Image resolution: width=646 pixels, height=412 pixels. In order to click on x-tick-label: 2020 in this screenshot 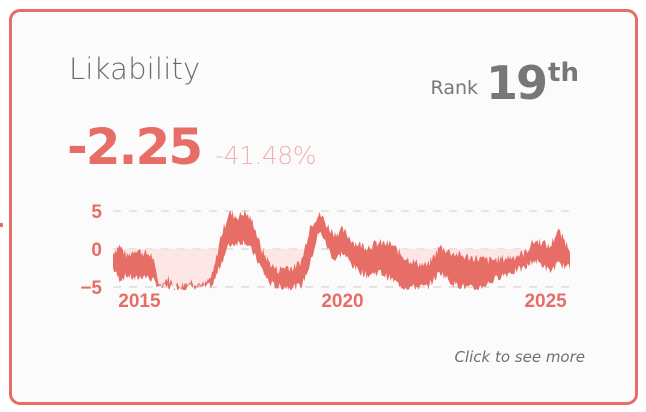, I will do `click(342, 301)`.